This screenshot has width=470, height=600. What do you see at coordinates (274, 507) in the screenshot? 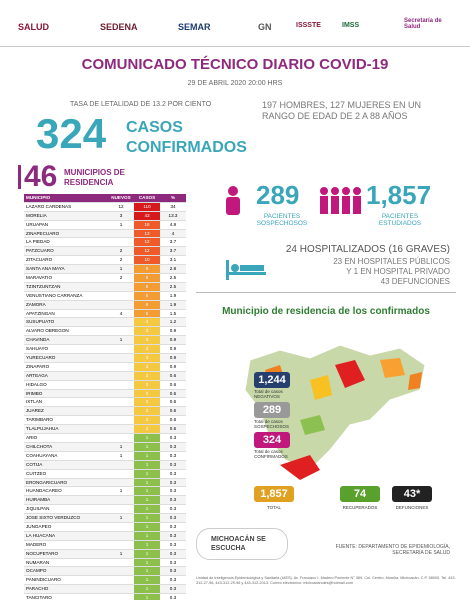
I see `total-label: TOTAL` at bounding box center [274, 507].